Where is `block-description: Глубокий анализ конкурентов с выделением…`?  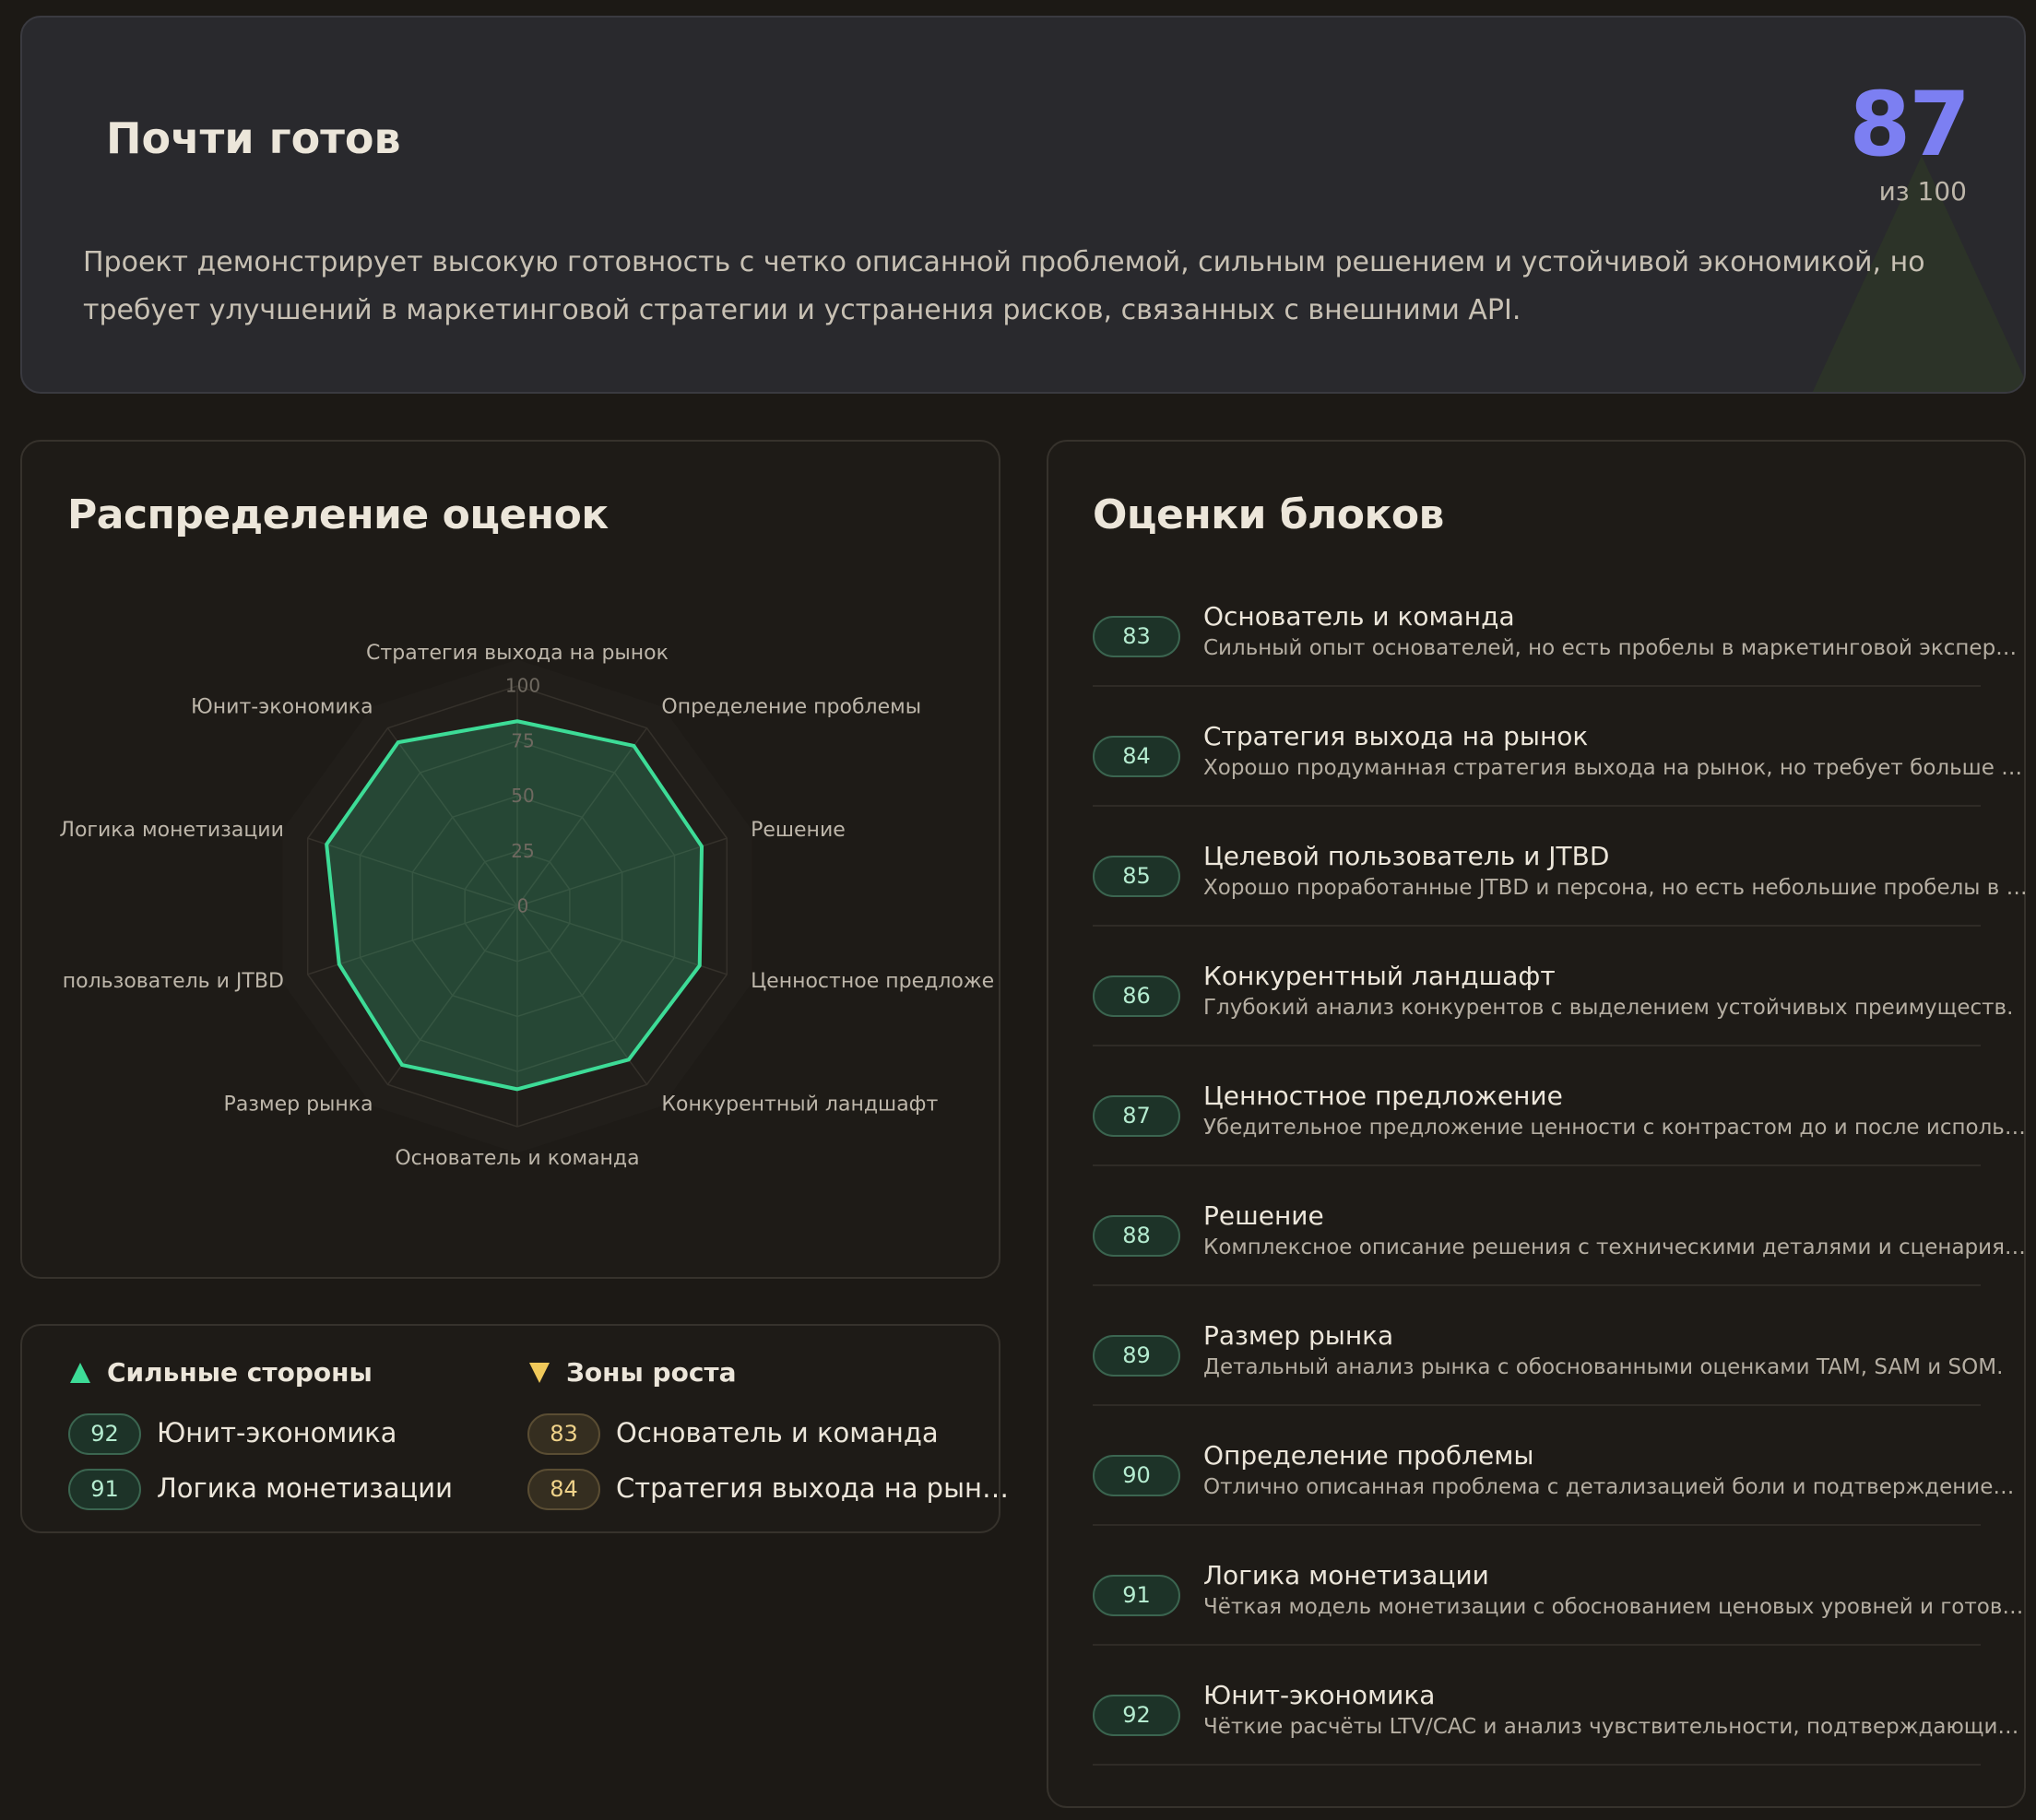 block-description: Глубокий анализ конкурентов с выделением… is located at coordinates (1609, 1008).